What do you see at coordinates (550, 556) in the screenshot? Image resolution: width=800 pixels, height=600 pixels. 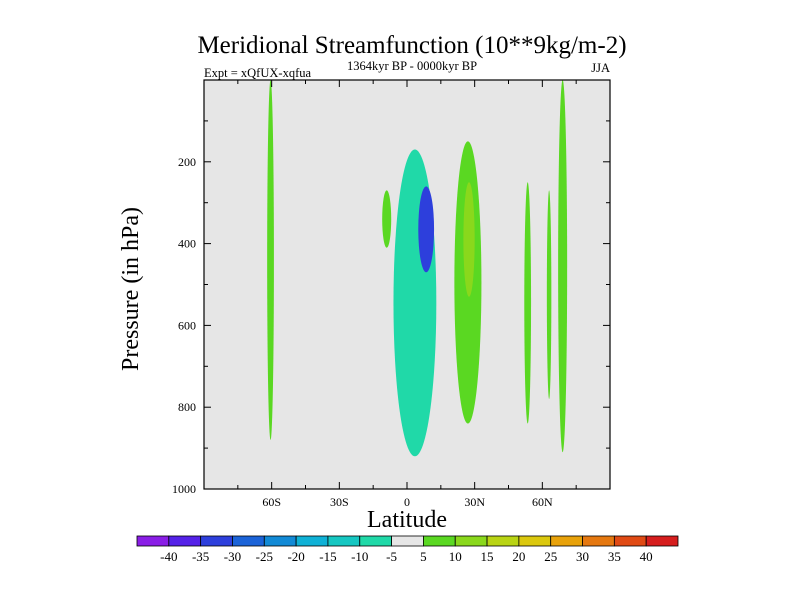 I see `colorbar-label: 25` at bounding box center [550, 556].